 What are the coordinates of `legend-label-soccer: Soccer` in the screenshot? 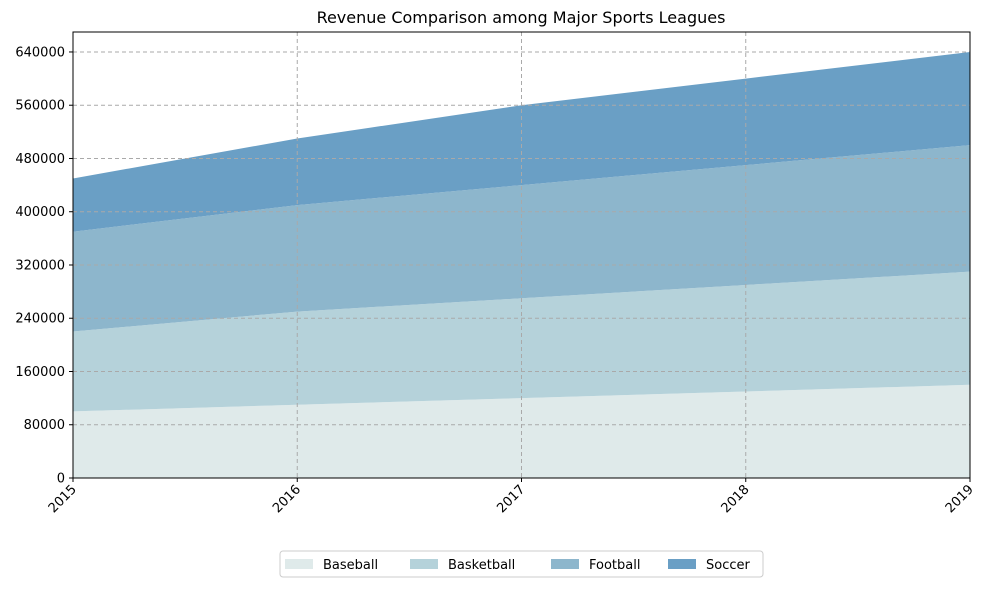 It's located at (728, 565).